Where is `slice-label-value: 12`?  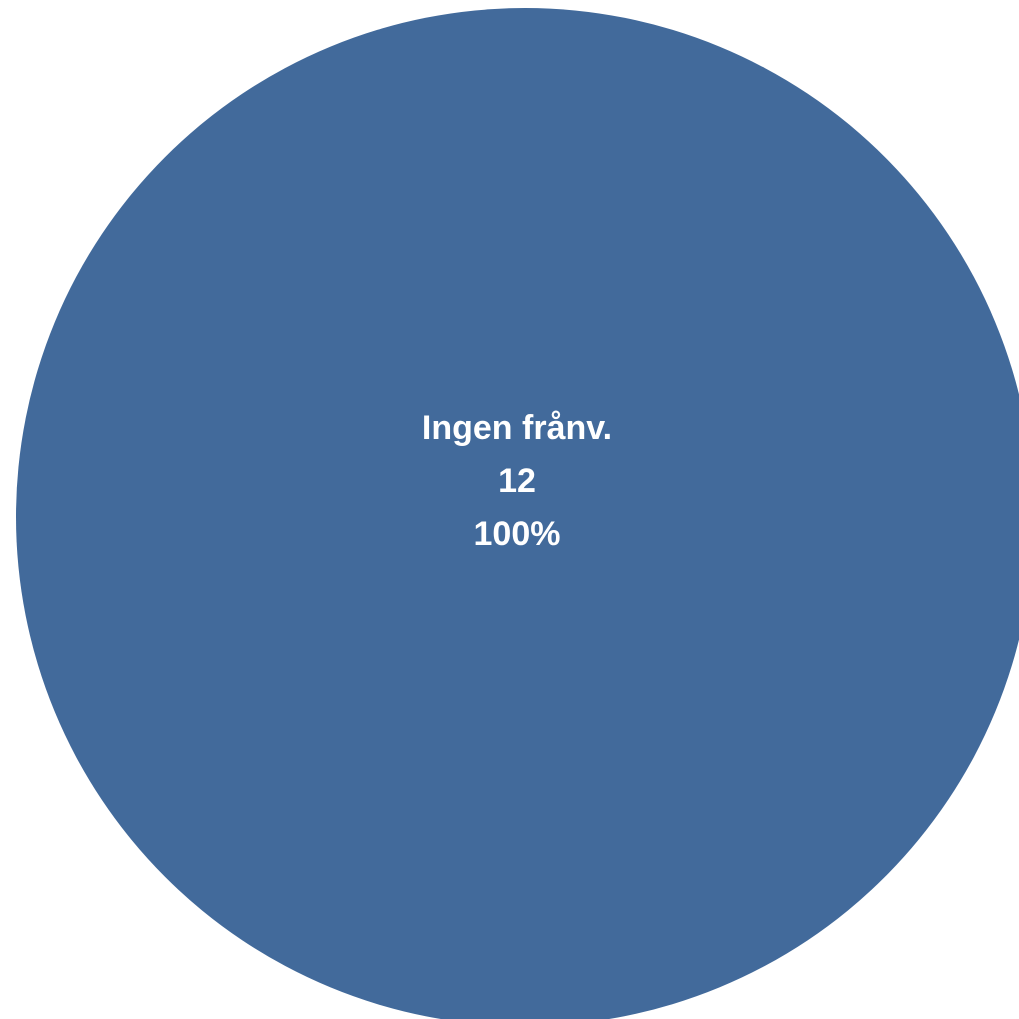 slice-label-value: 12 is located at coordinates (517, 481).